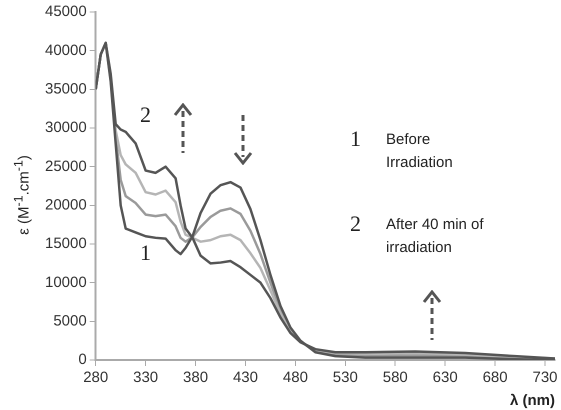  What do you see at coordinates (445, 377) in the screenshot?
I see `x-tick-label: 630` at bounding box center [445, 377].